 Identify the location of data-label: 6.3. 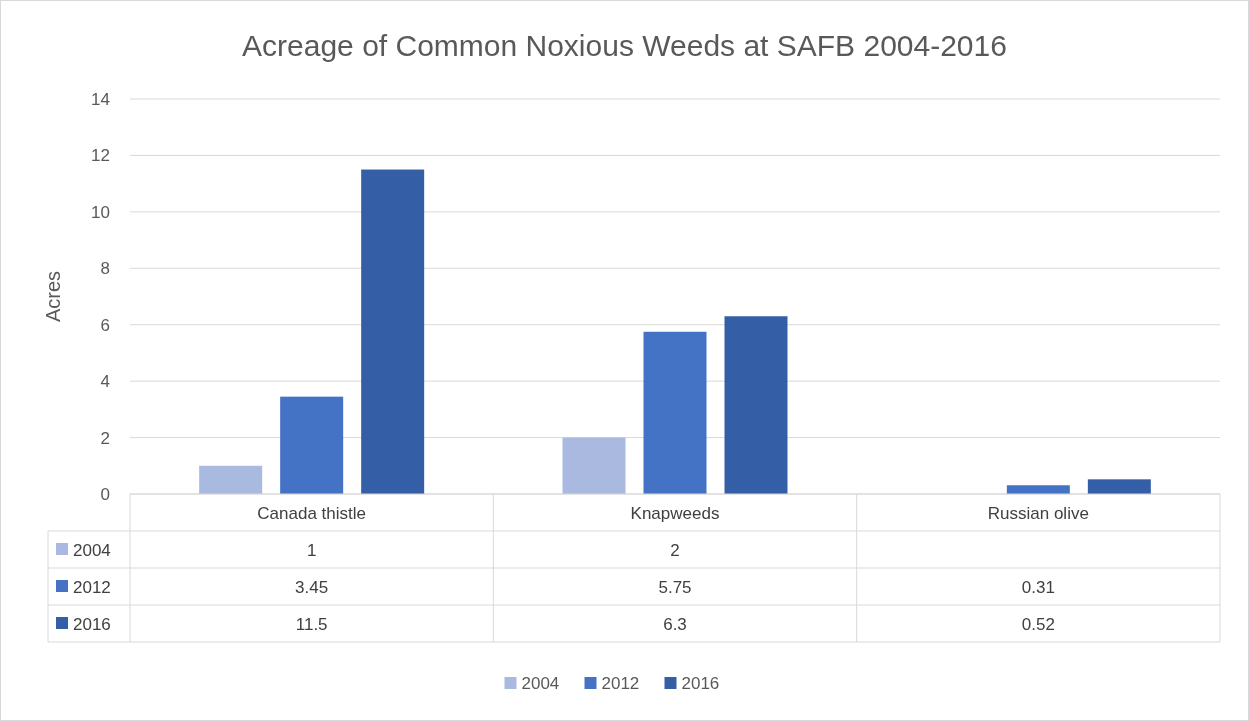
(675, 624).